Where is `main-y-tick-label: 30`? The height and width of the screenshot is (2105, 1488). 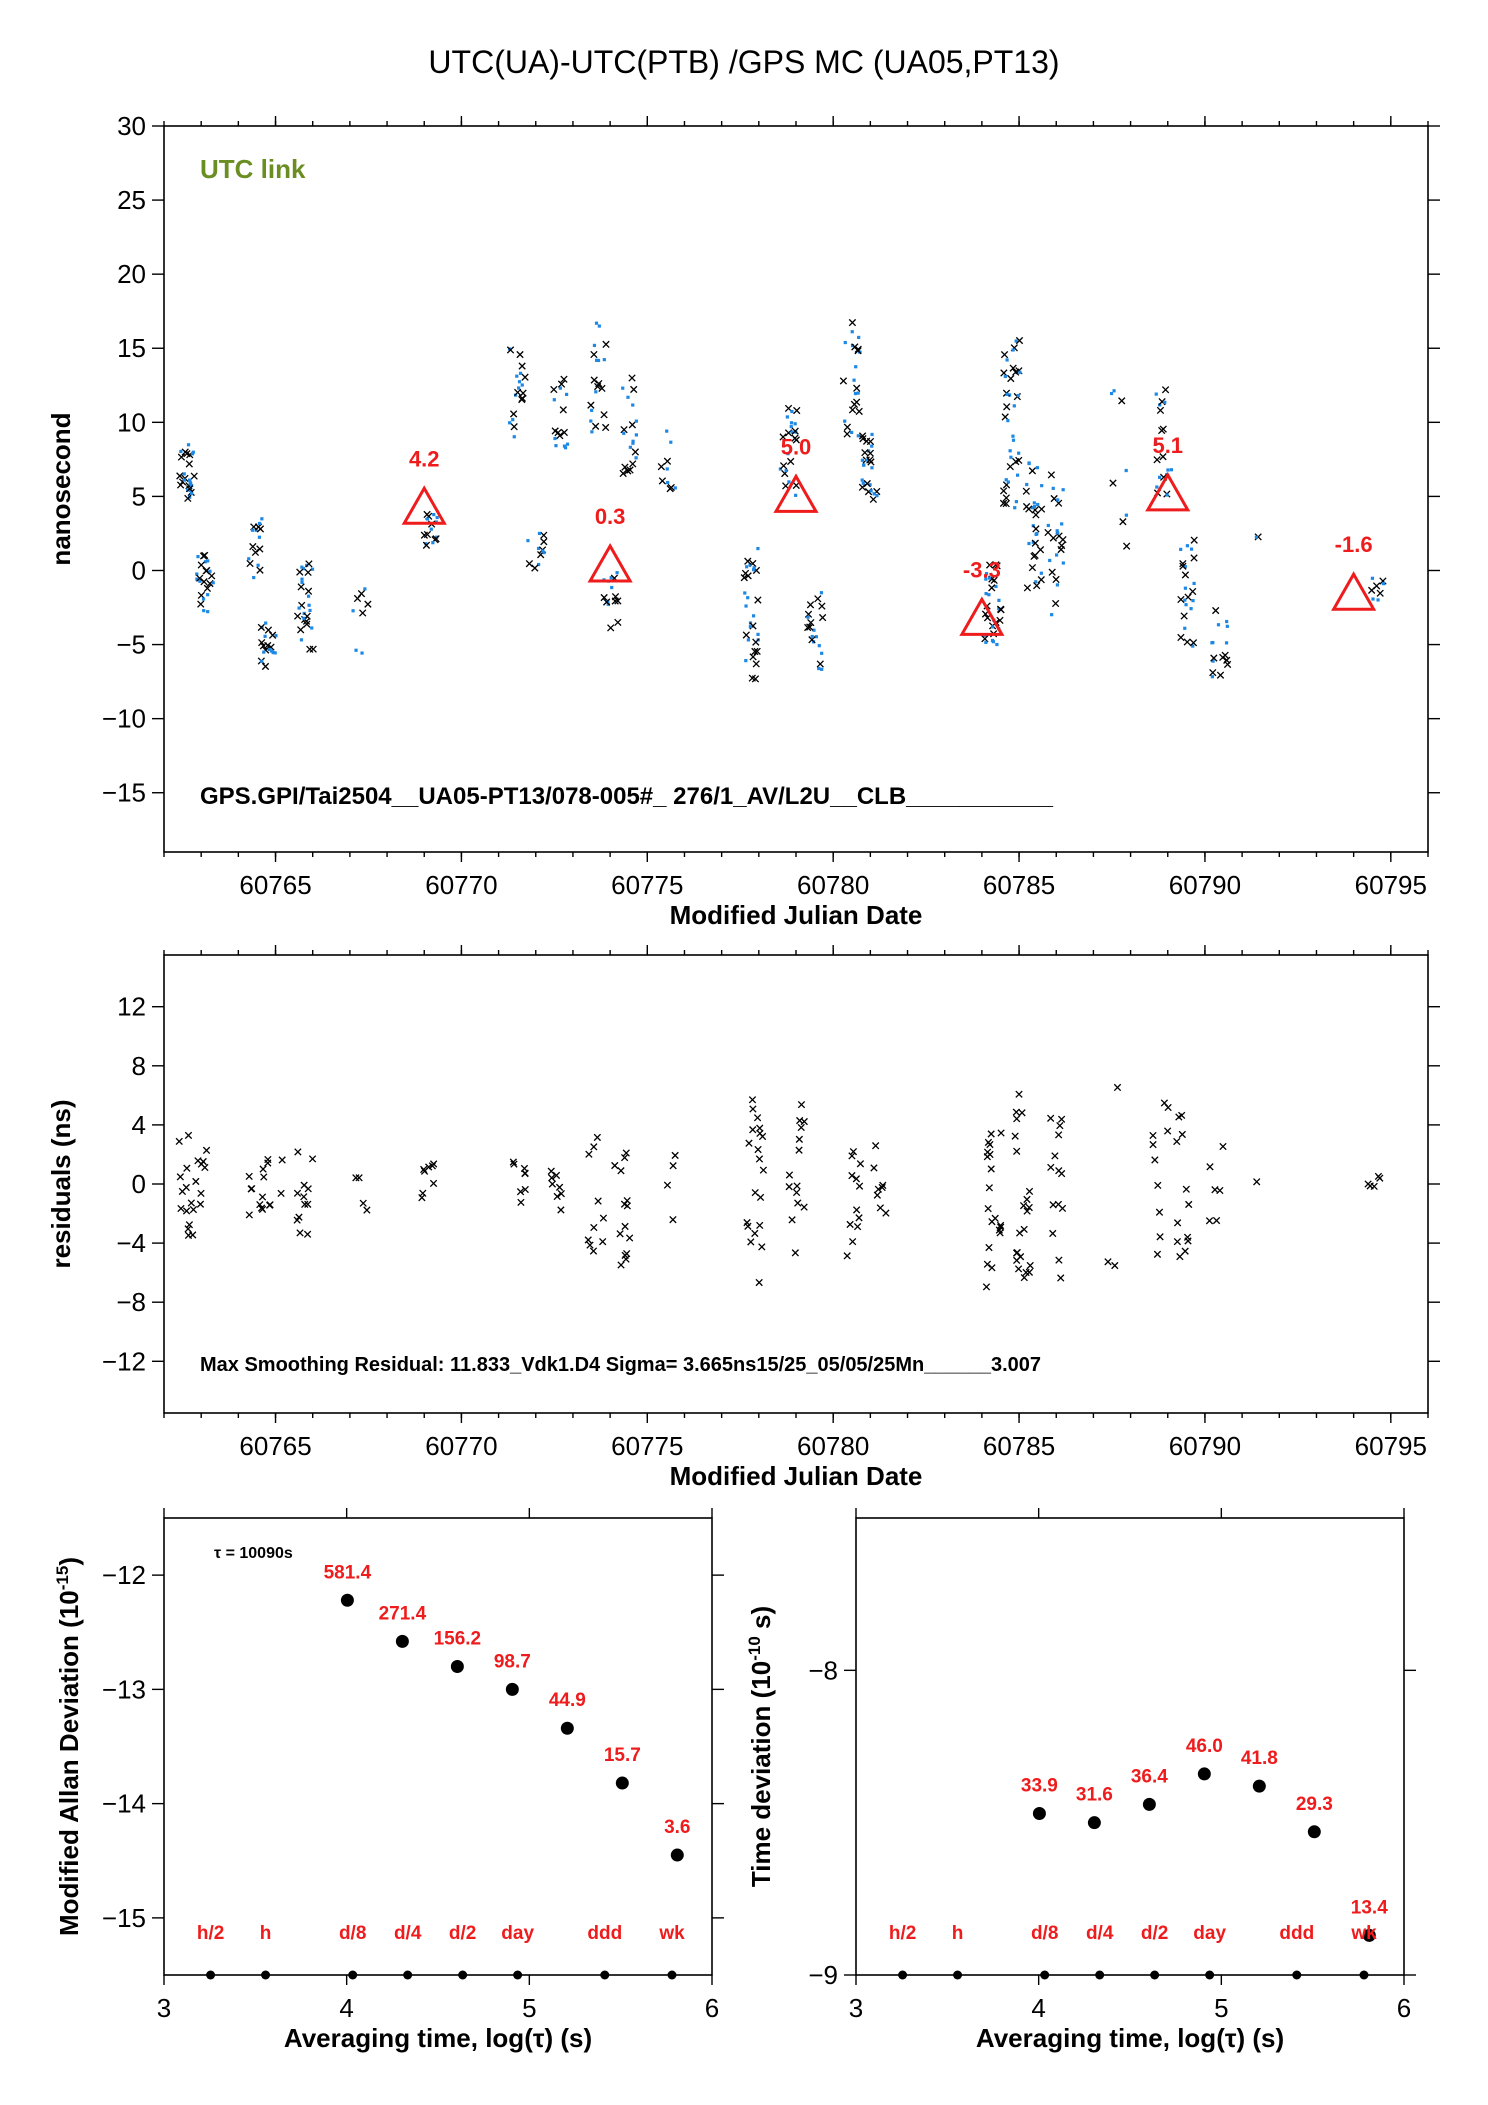
main-y-tick-label: 30 is located at coordinates (131, 126).